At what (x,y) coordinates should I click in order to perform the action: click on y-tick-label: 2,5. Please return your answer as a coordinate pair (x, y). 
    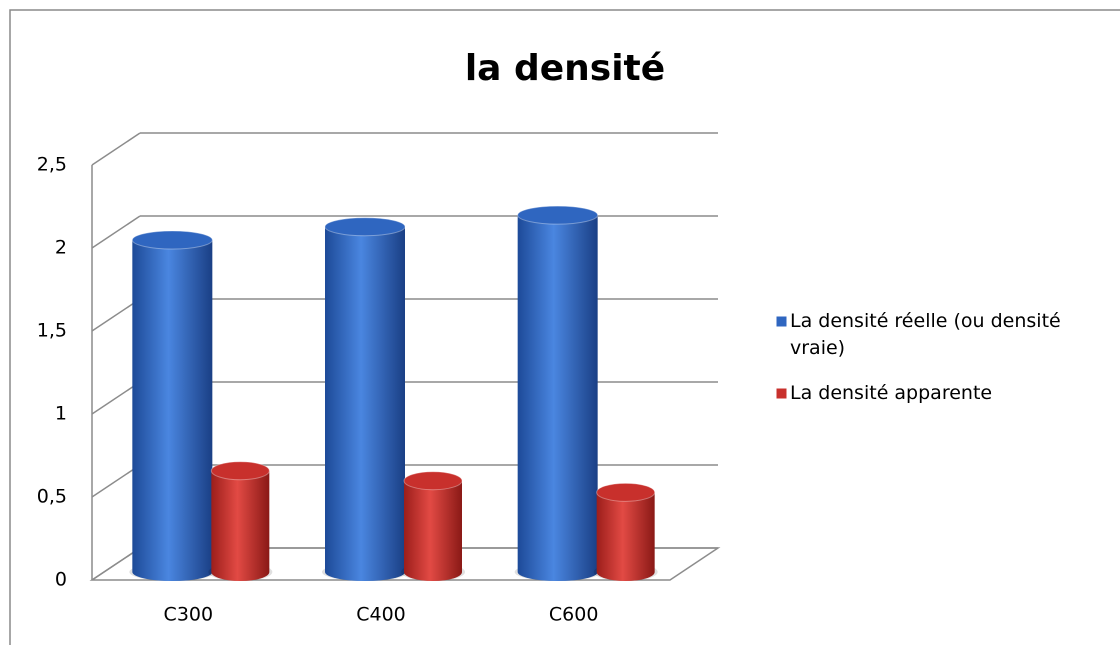
    Looking at the image, I should click on (52, 165).